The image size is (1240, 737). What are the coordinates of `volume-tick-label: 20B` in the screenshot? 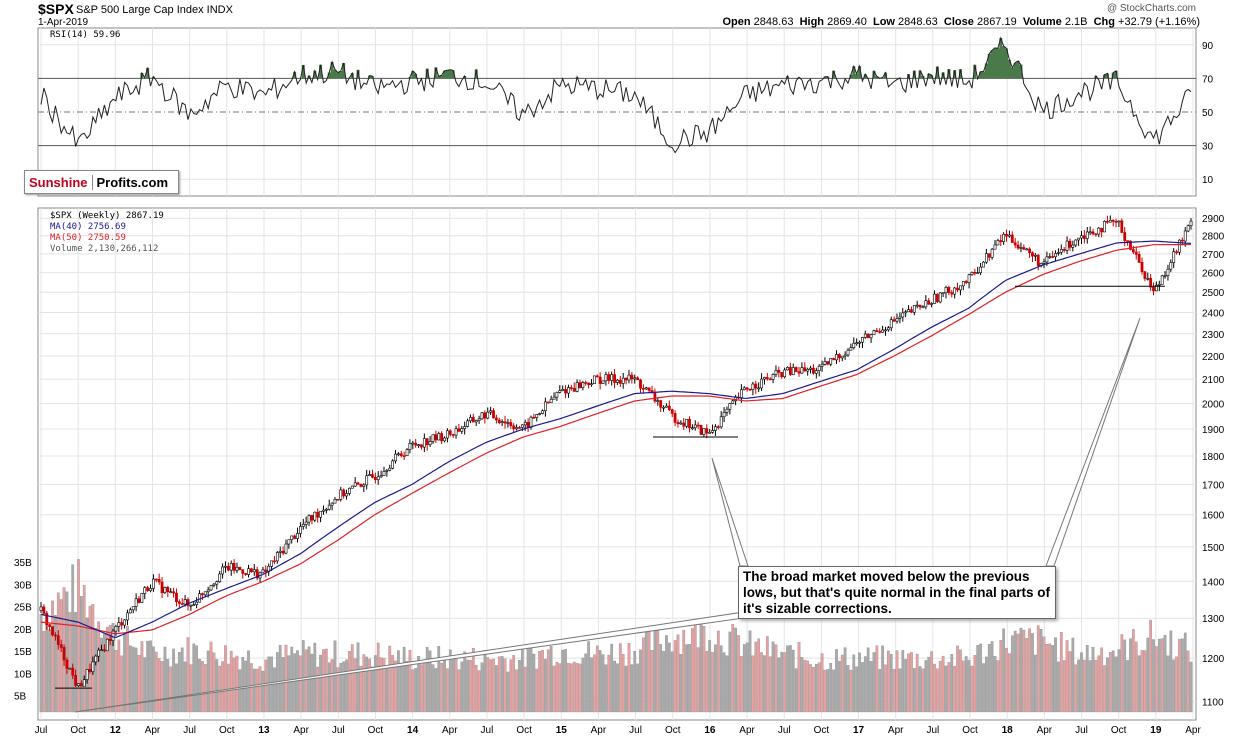 It's located at (23, 630).